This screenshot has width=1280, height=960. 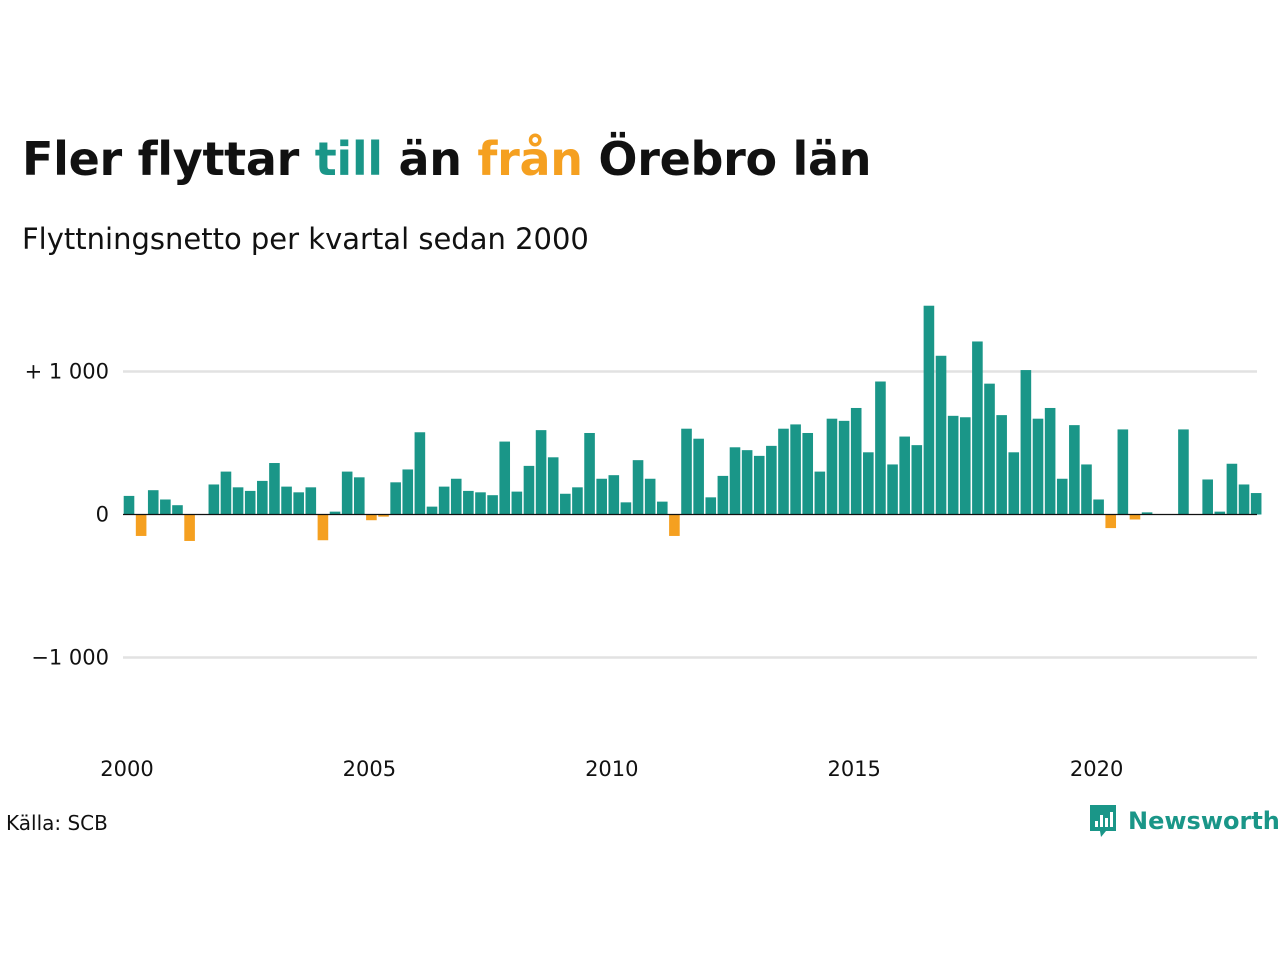 I want to click on title-part-3: än, so click(x=430, y=159).